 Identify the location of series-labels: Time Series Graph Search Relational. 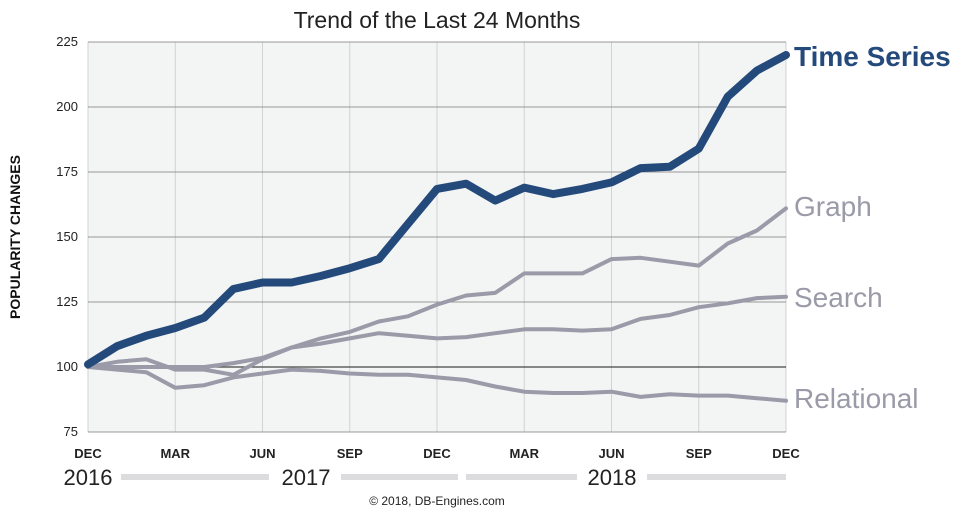
(872, 227).